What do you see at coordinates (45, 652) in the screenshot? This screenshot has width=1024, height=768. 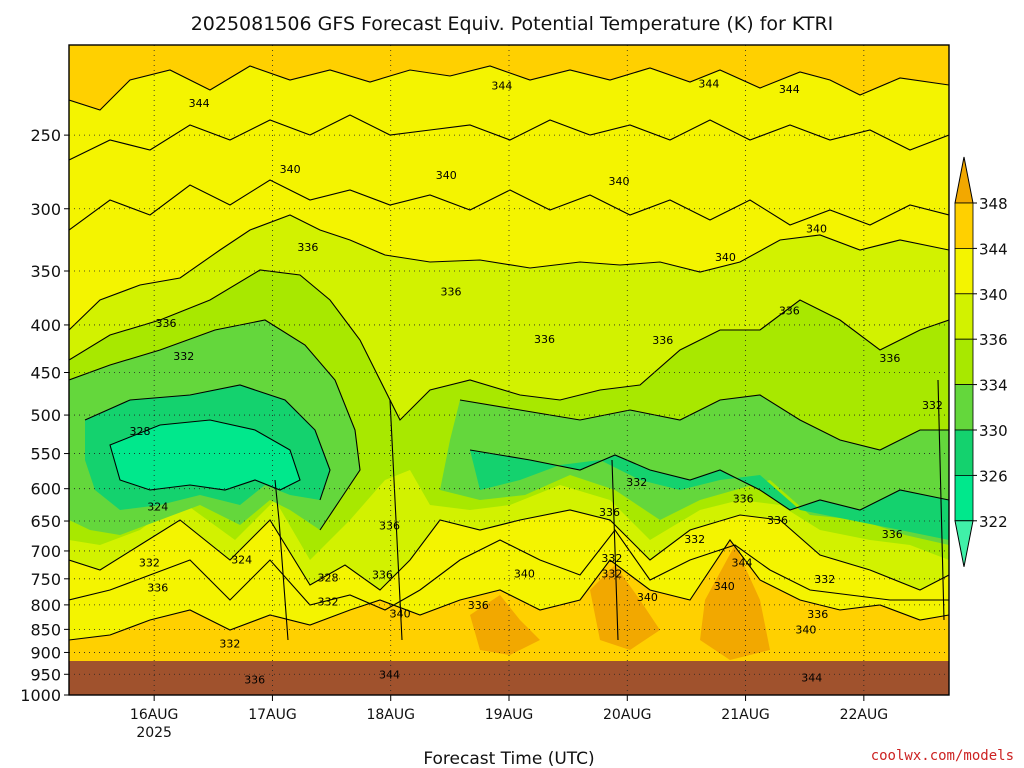 I see `y-tick-label: 900` at bounding box center [45, 652].